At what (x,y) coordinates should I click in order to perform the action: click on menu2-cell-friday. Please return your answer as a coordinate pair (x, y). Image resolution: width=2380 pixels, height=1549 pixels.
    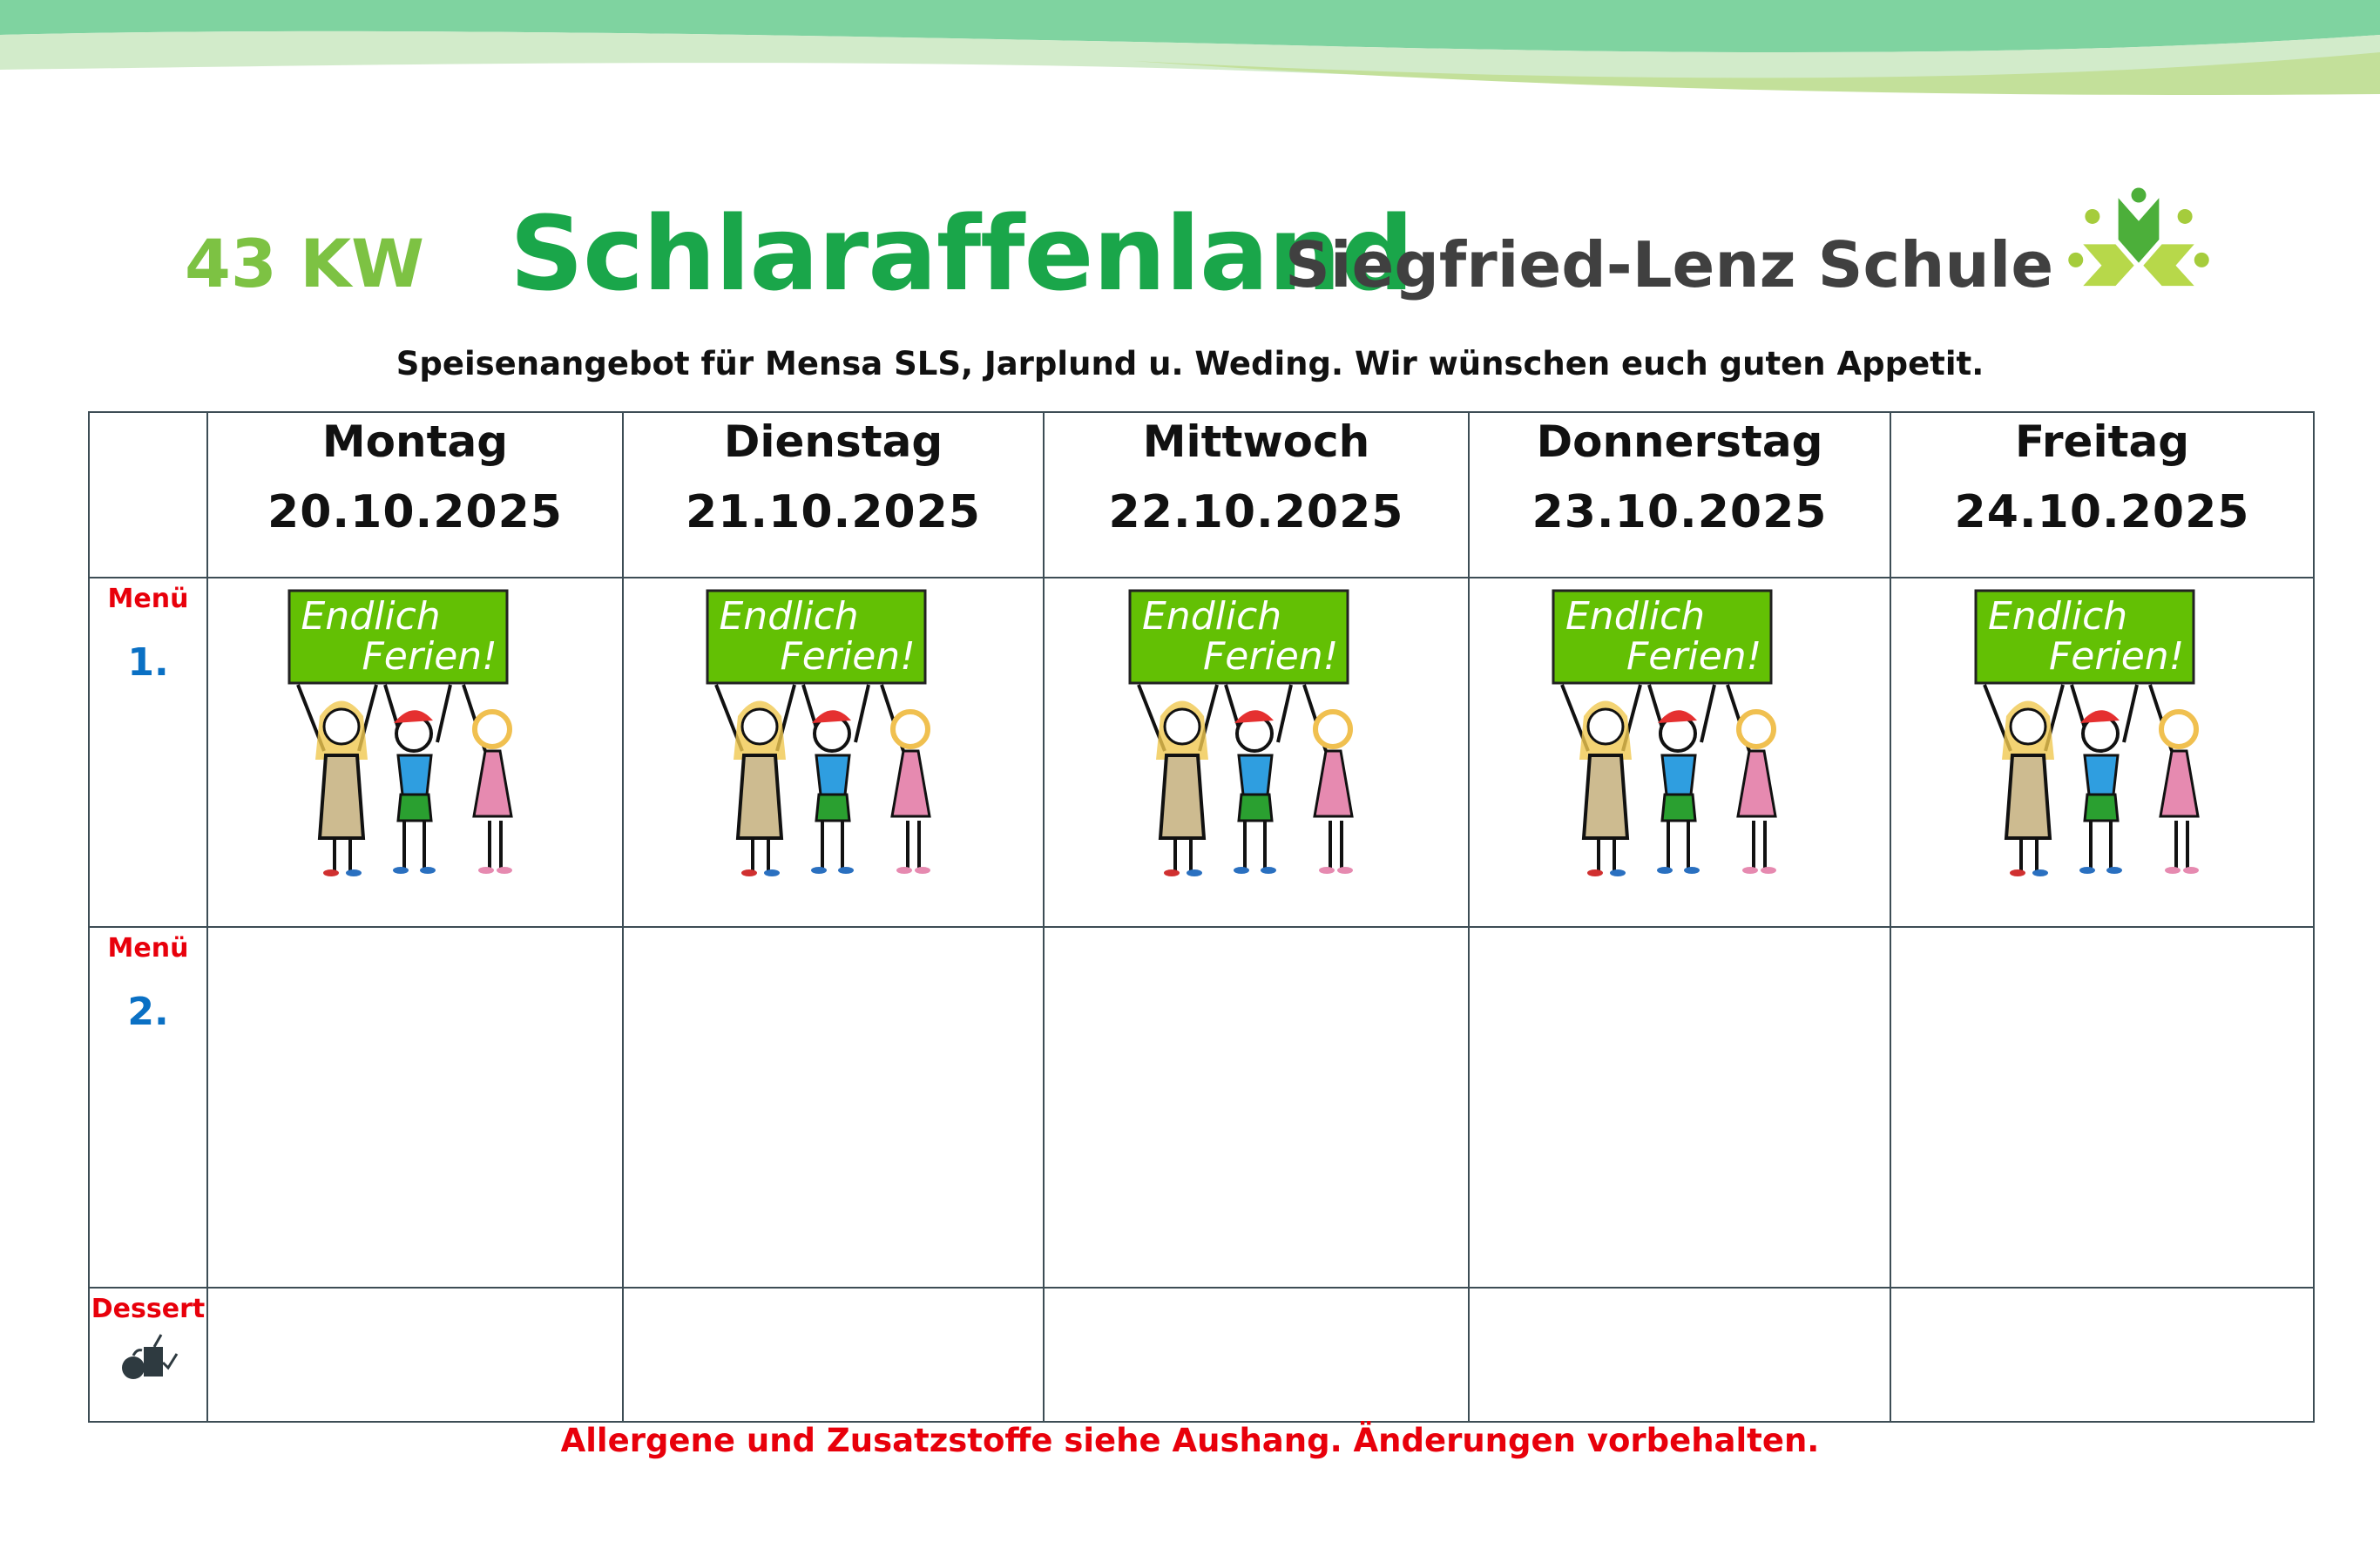
    Looking at the image, I should click on (2102, 1107).